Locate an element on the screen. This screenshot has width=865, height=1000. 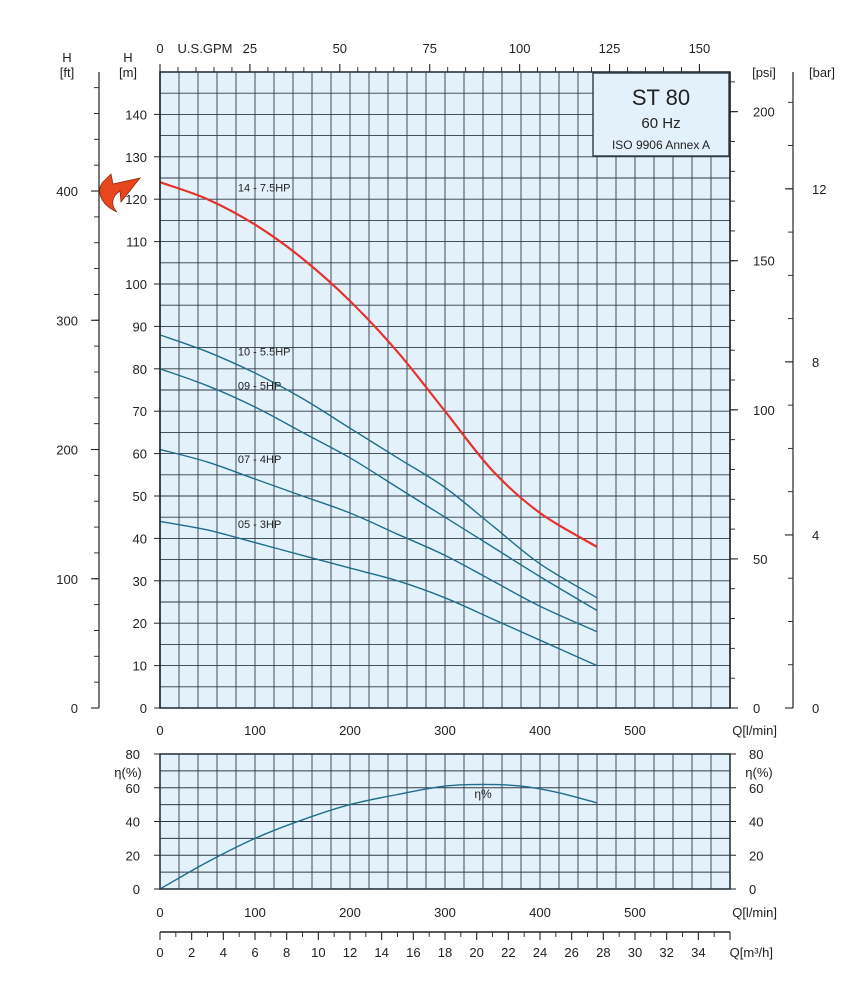
efficiency-left-label: η(%) is located at coordinates (127, 772).